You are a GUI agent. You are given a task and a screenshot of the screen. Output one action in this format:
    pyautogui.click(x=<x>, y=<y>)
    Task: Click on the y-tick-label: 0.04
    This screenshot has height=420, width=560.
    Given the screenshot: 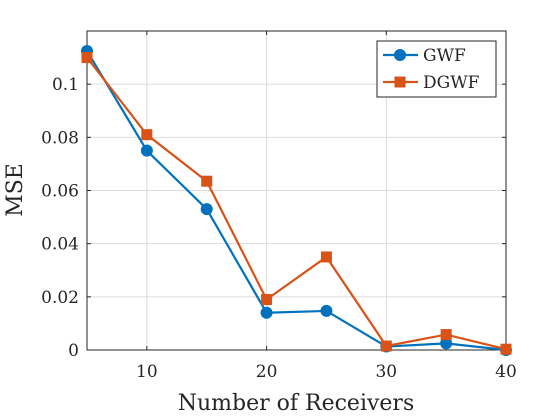 What is the action you would take?
    pyautogui.click(x=60, y=245)
    